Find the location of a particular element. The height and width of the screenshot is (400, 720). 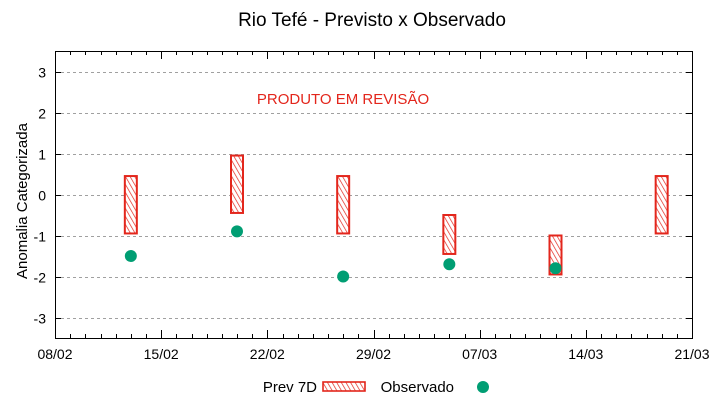

y-axis-label: Anomalia Categorizada is located at coordinates (22, 200).